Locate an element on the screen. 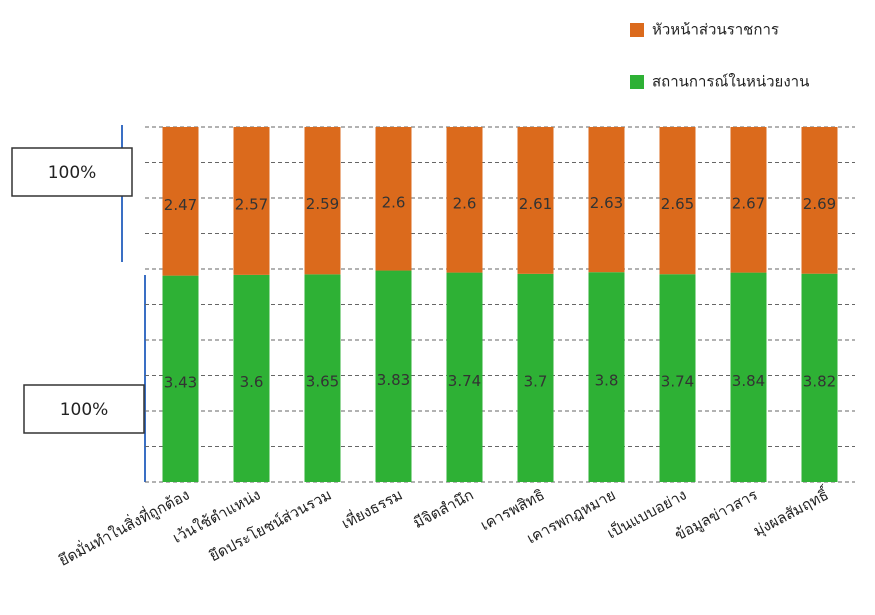 The width and height of the screenshot is (875, 615). value-label: 2.67 is located at coordinates (748, 203).